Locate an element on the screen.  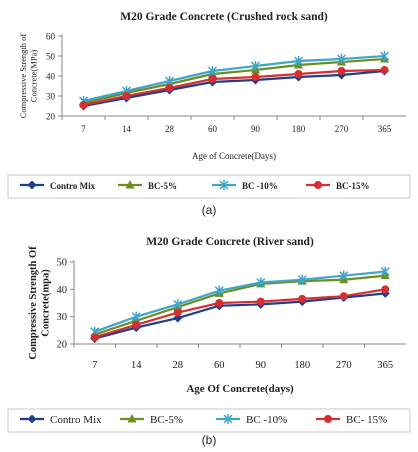
panel-caption: (a) is located at coordinates (209, 210).